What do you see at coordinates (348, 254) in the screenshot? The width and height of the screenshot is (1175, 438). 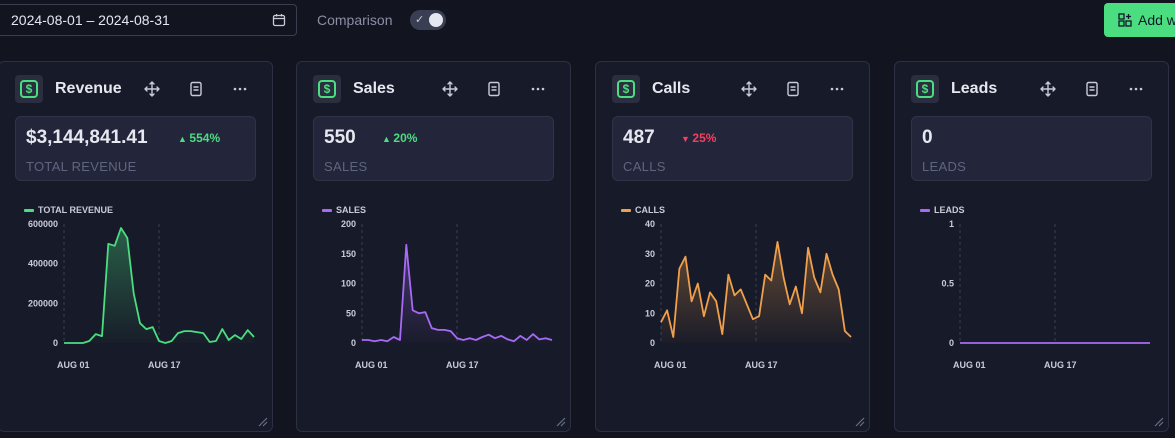 I see `y-tick-label: 150` at bounding box center [348, 254].